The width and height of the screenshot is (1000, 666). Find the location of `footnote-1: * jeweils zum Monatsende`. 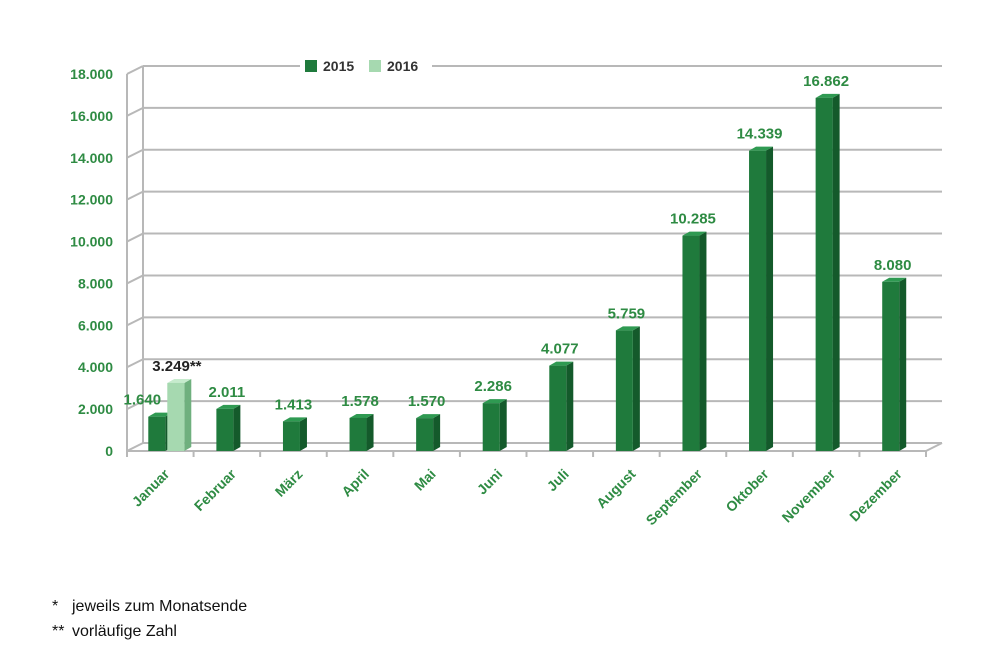

footnote-1: * jeweils zum Monatsende is located at coordinates (149, 607).